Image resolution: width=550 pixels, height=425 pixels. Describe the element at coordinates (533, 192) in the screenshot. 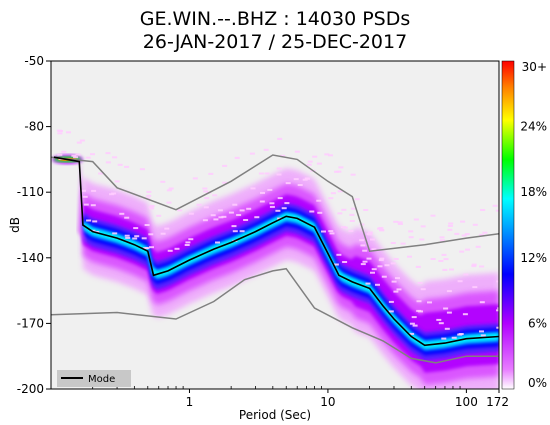

I see `colorbar-tick-label: 18%` at that location.